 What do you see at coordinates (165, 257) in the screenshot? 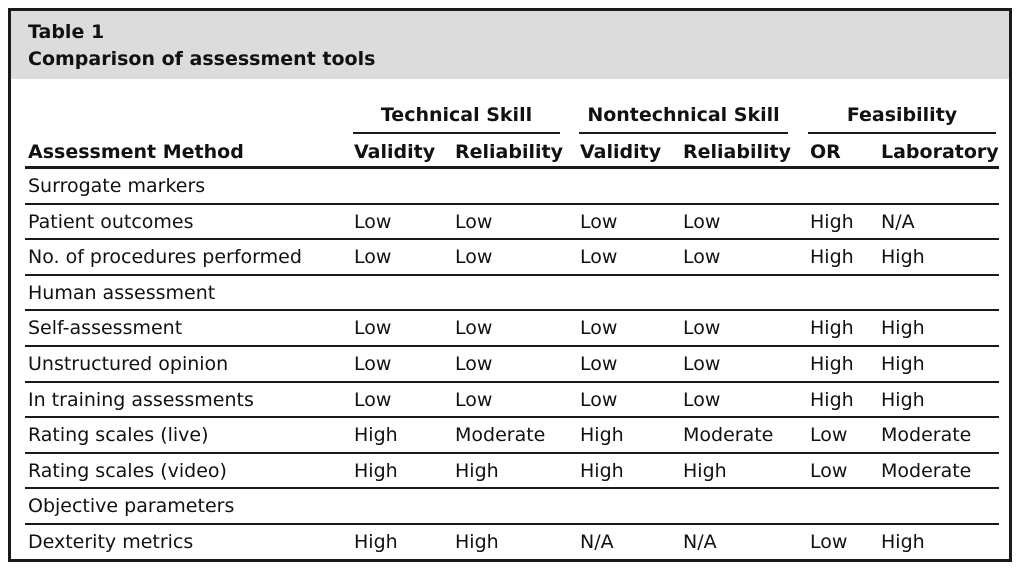
I see `cell-method: No. of procedures performed` at bounding box center [165, 257].